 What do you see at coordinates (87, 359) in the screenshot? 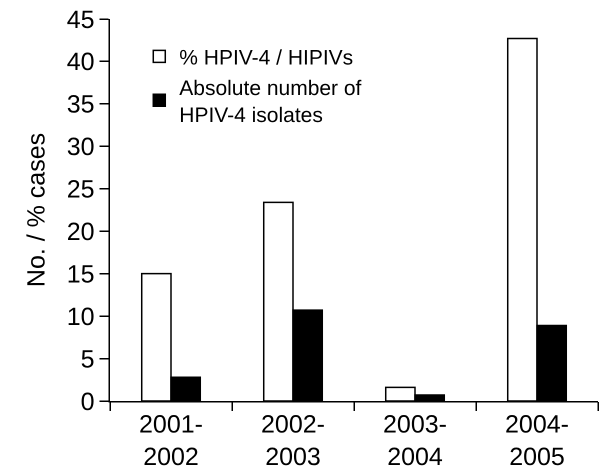
I see `y-tick-label: 5` at bounding box center [87, 359].